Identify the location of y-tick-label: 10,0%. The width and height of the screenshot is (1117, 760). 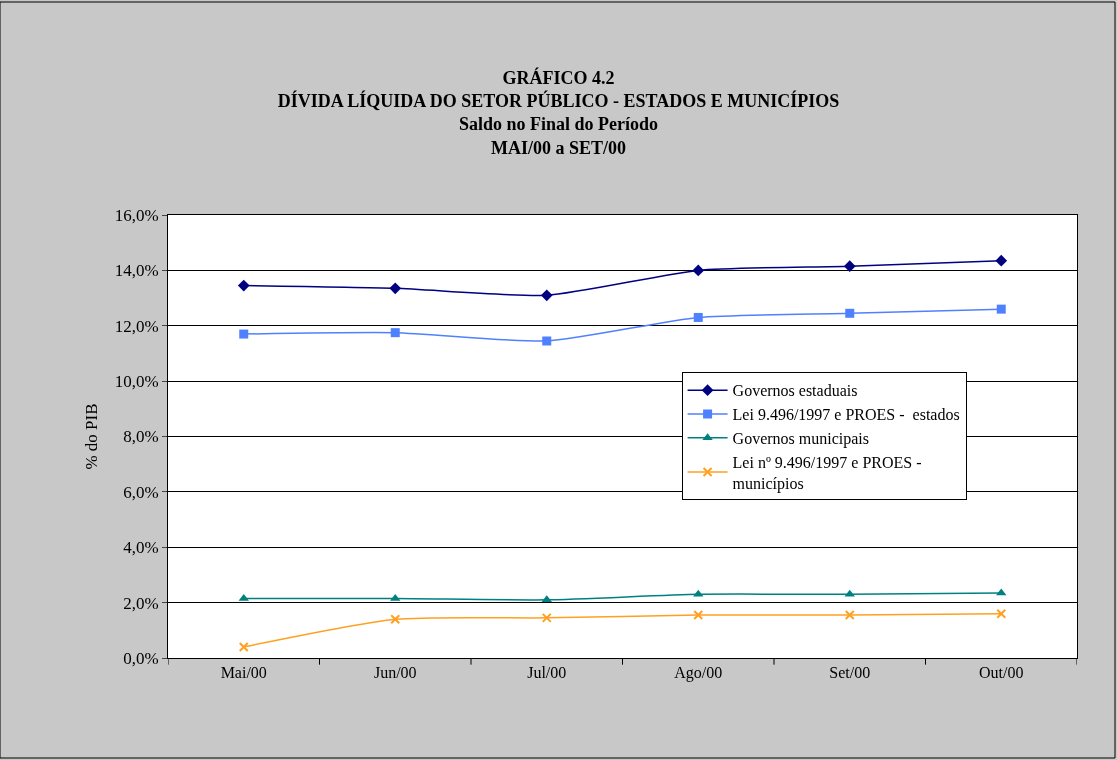
(136, 382).